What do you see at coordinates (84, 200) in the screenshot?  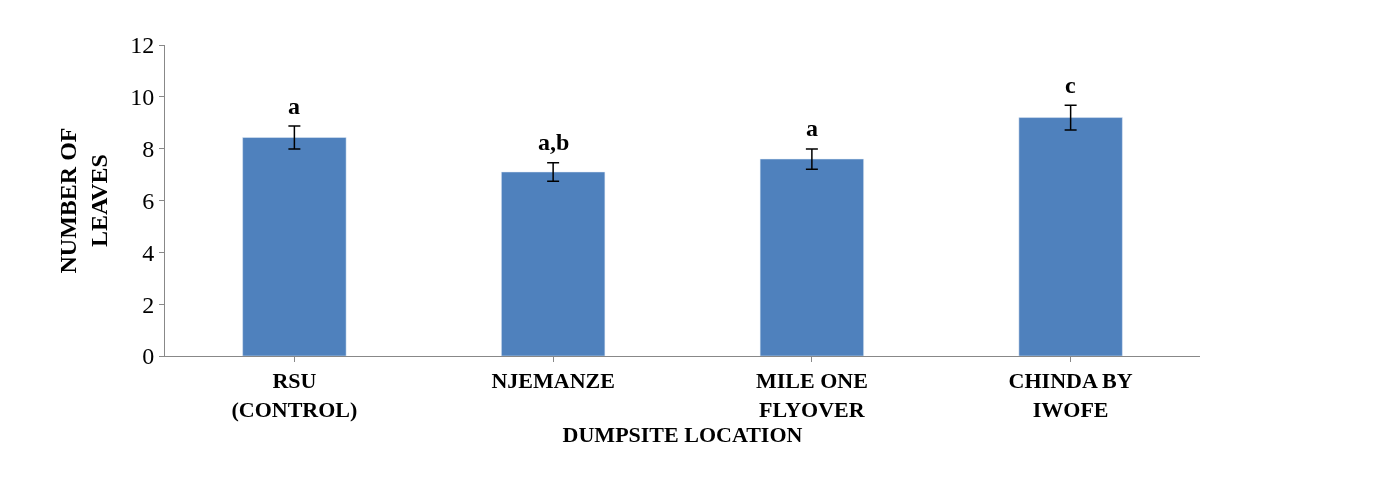 I see `y-axis-title: NUMBER OF LEAVES` at bounding box center [84, 200].